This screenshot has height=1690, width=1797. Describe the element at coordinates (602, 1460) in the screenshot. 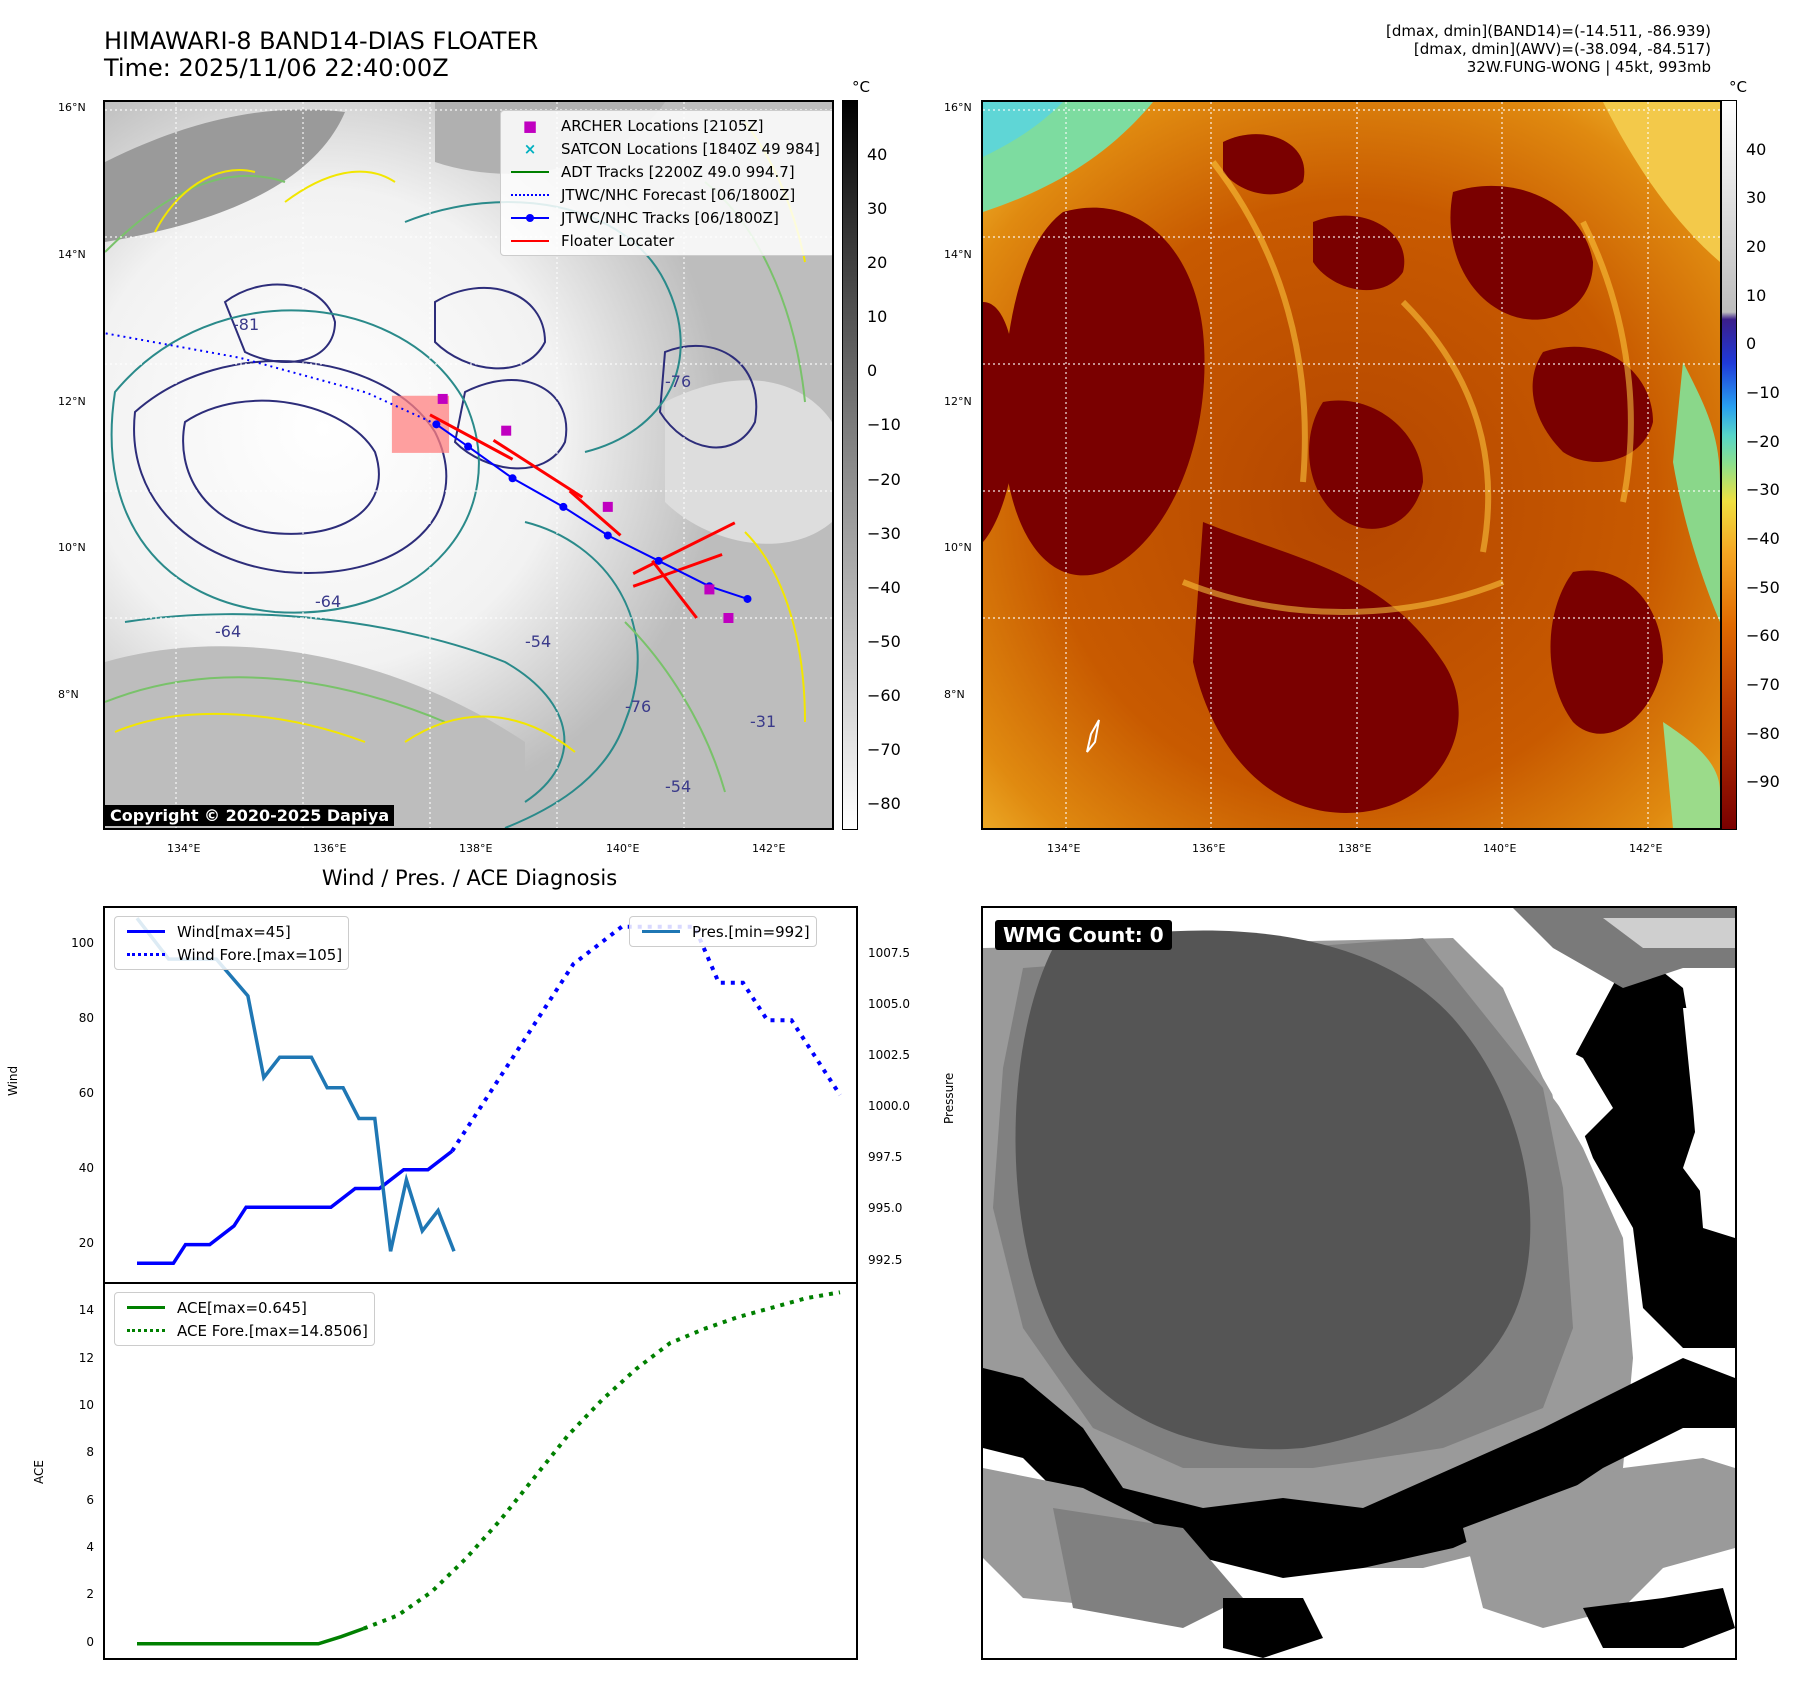

I see `series-line-ace-fore-` at that location.